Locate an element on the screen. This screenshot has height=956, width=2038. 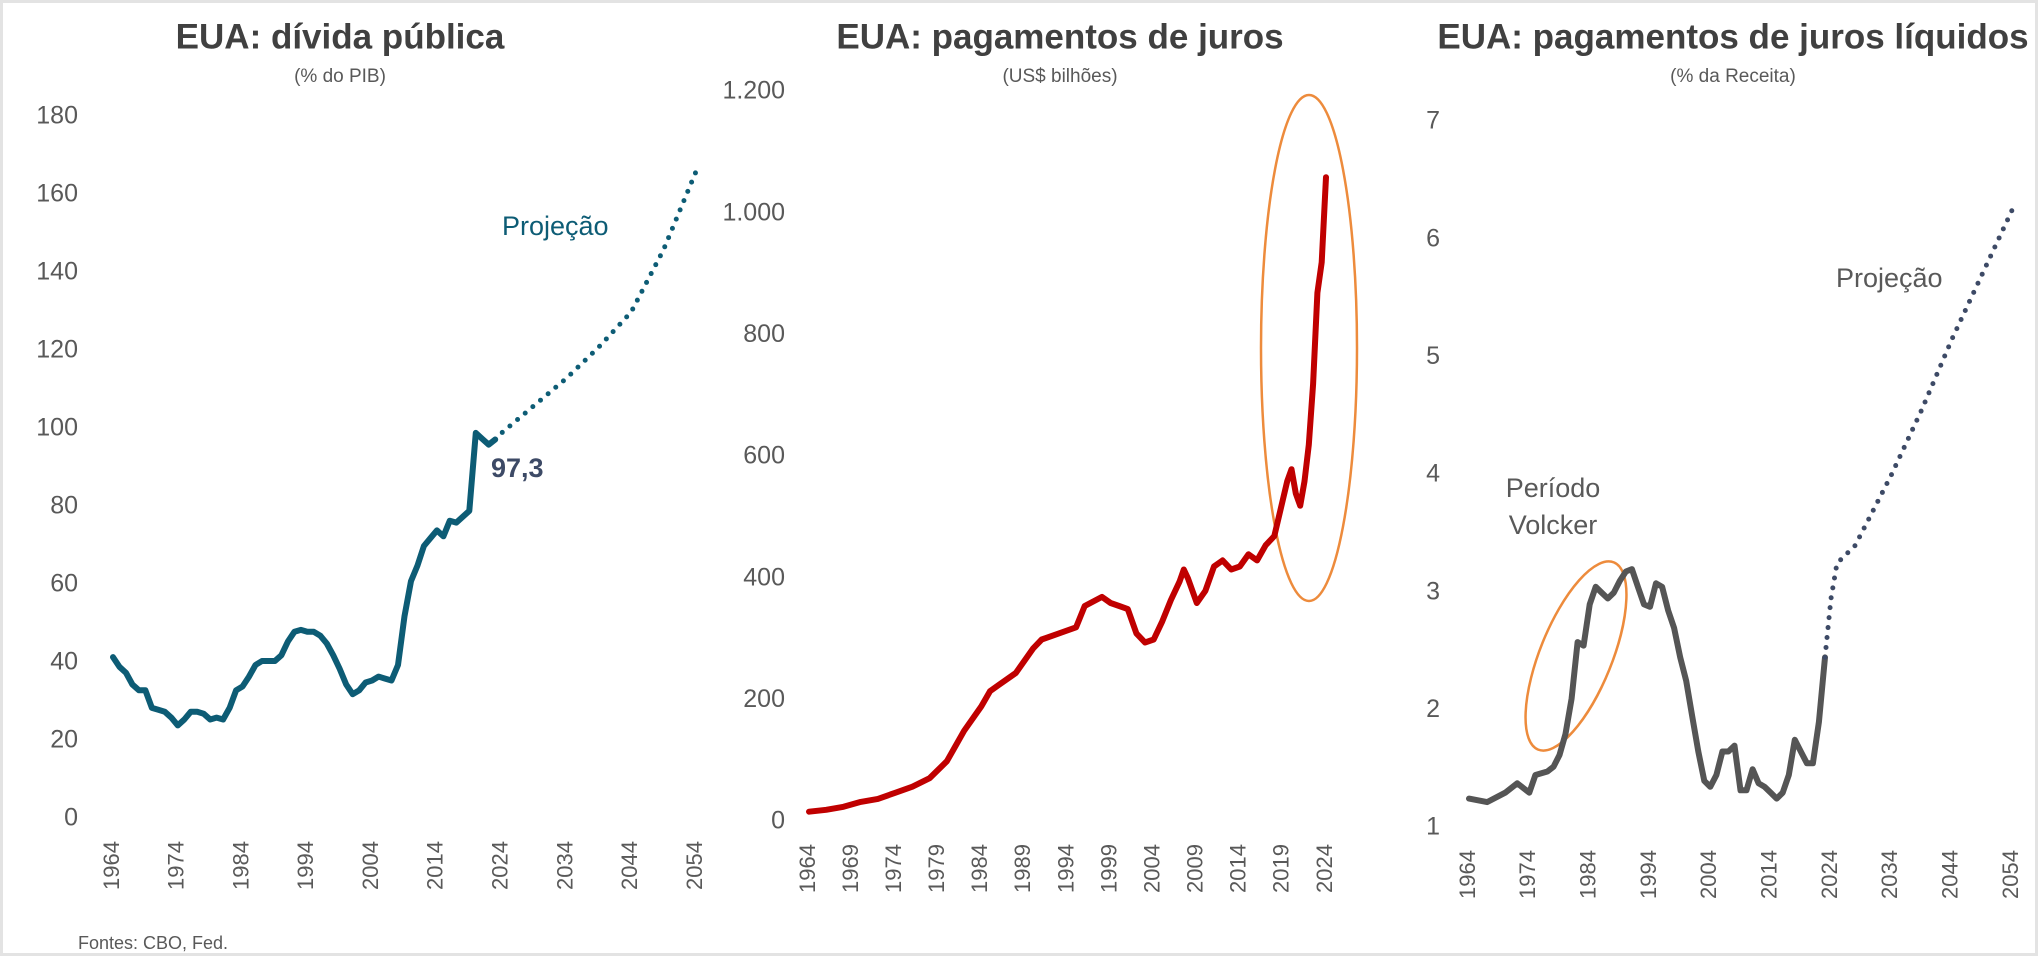
y-tick-label: 100 is located at coordinates (57, 428).